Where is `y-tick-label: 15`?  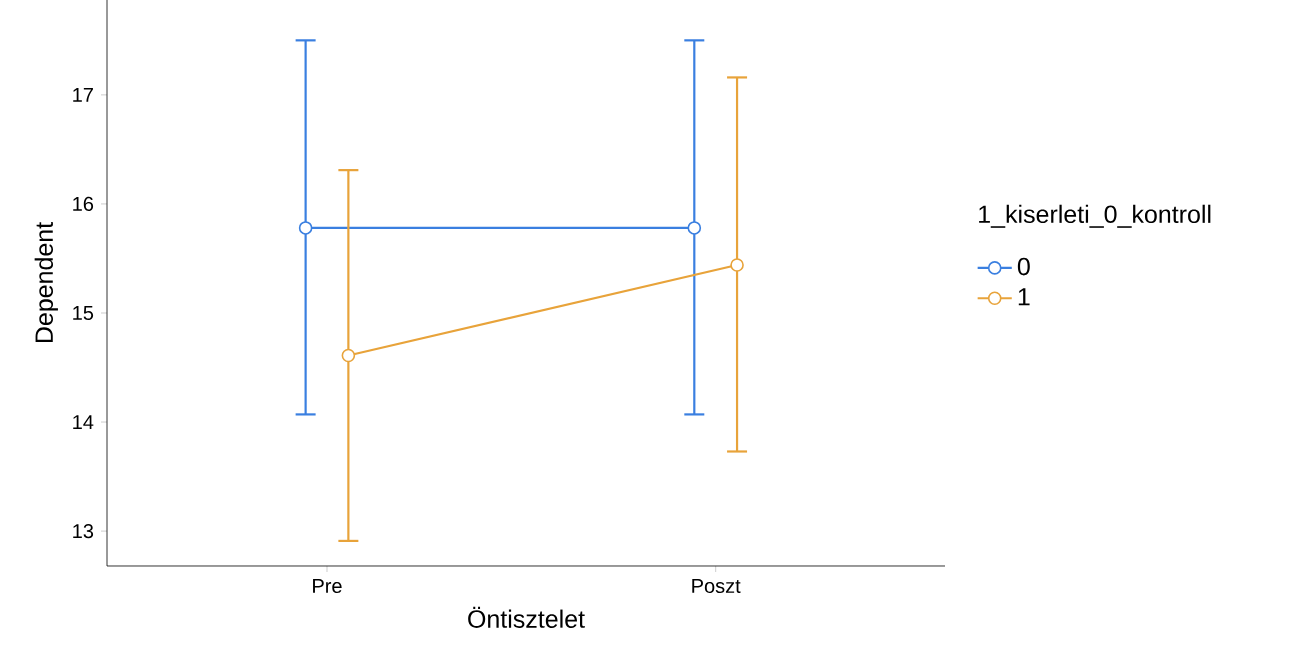
y-tick-label: 15 is located at coordinates (83, 313).